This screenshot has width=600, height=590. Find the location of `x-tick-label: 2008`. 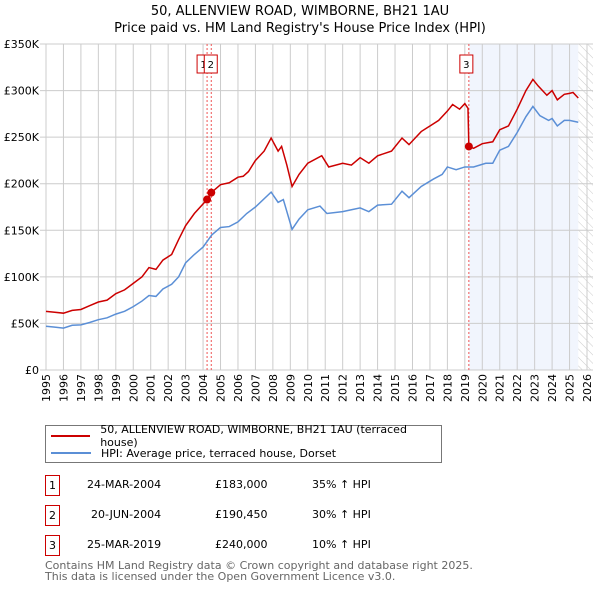

x-tick-label: 2008 is located at coordinates (273, 388).